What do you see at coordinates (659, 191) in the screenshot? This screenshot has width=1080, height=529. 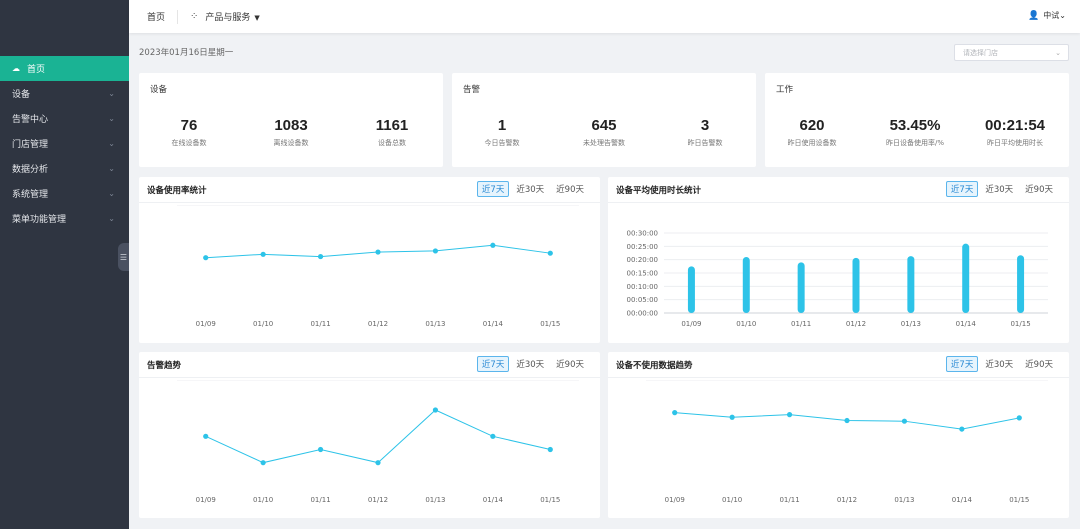 I see `panel-title: 设备平均使用时长统计` at bounding box center [659, 191].